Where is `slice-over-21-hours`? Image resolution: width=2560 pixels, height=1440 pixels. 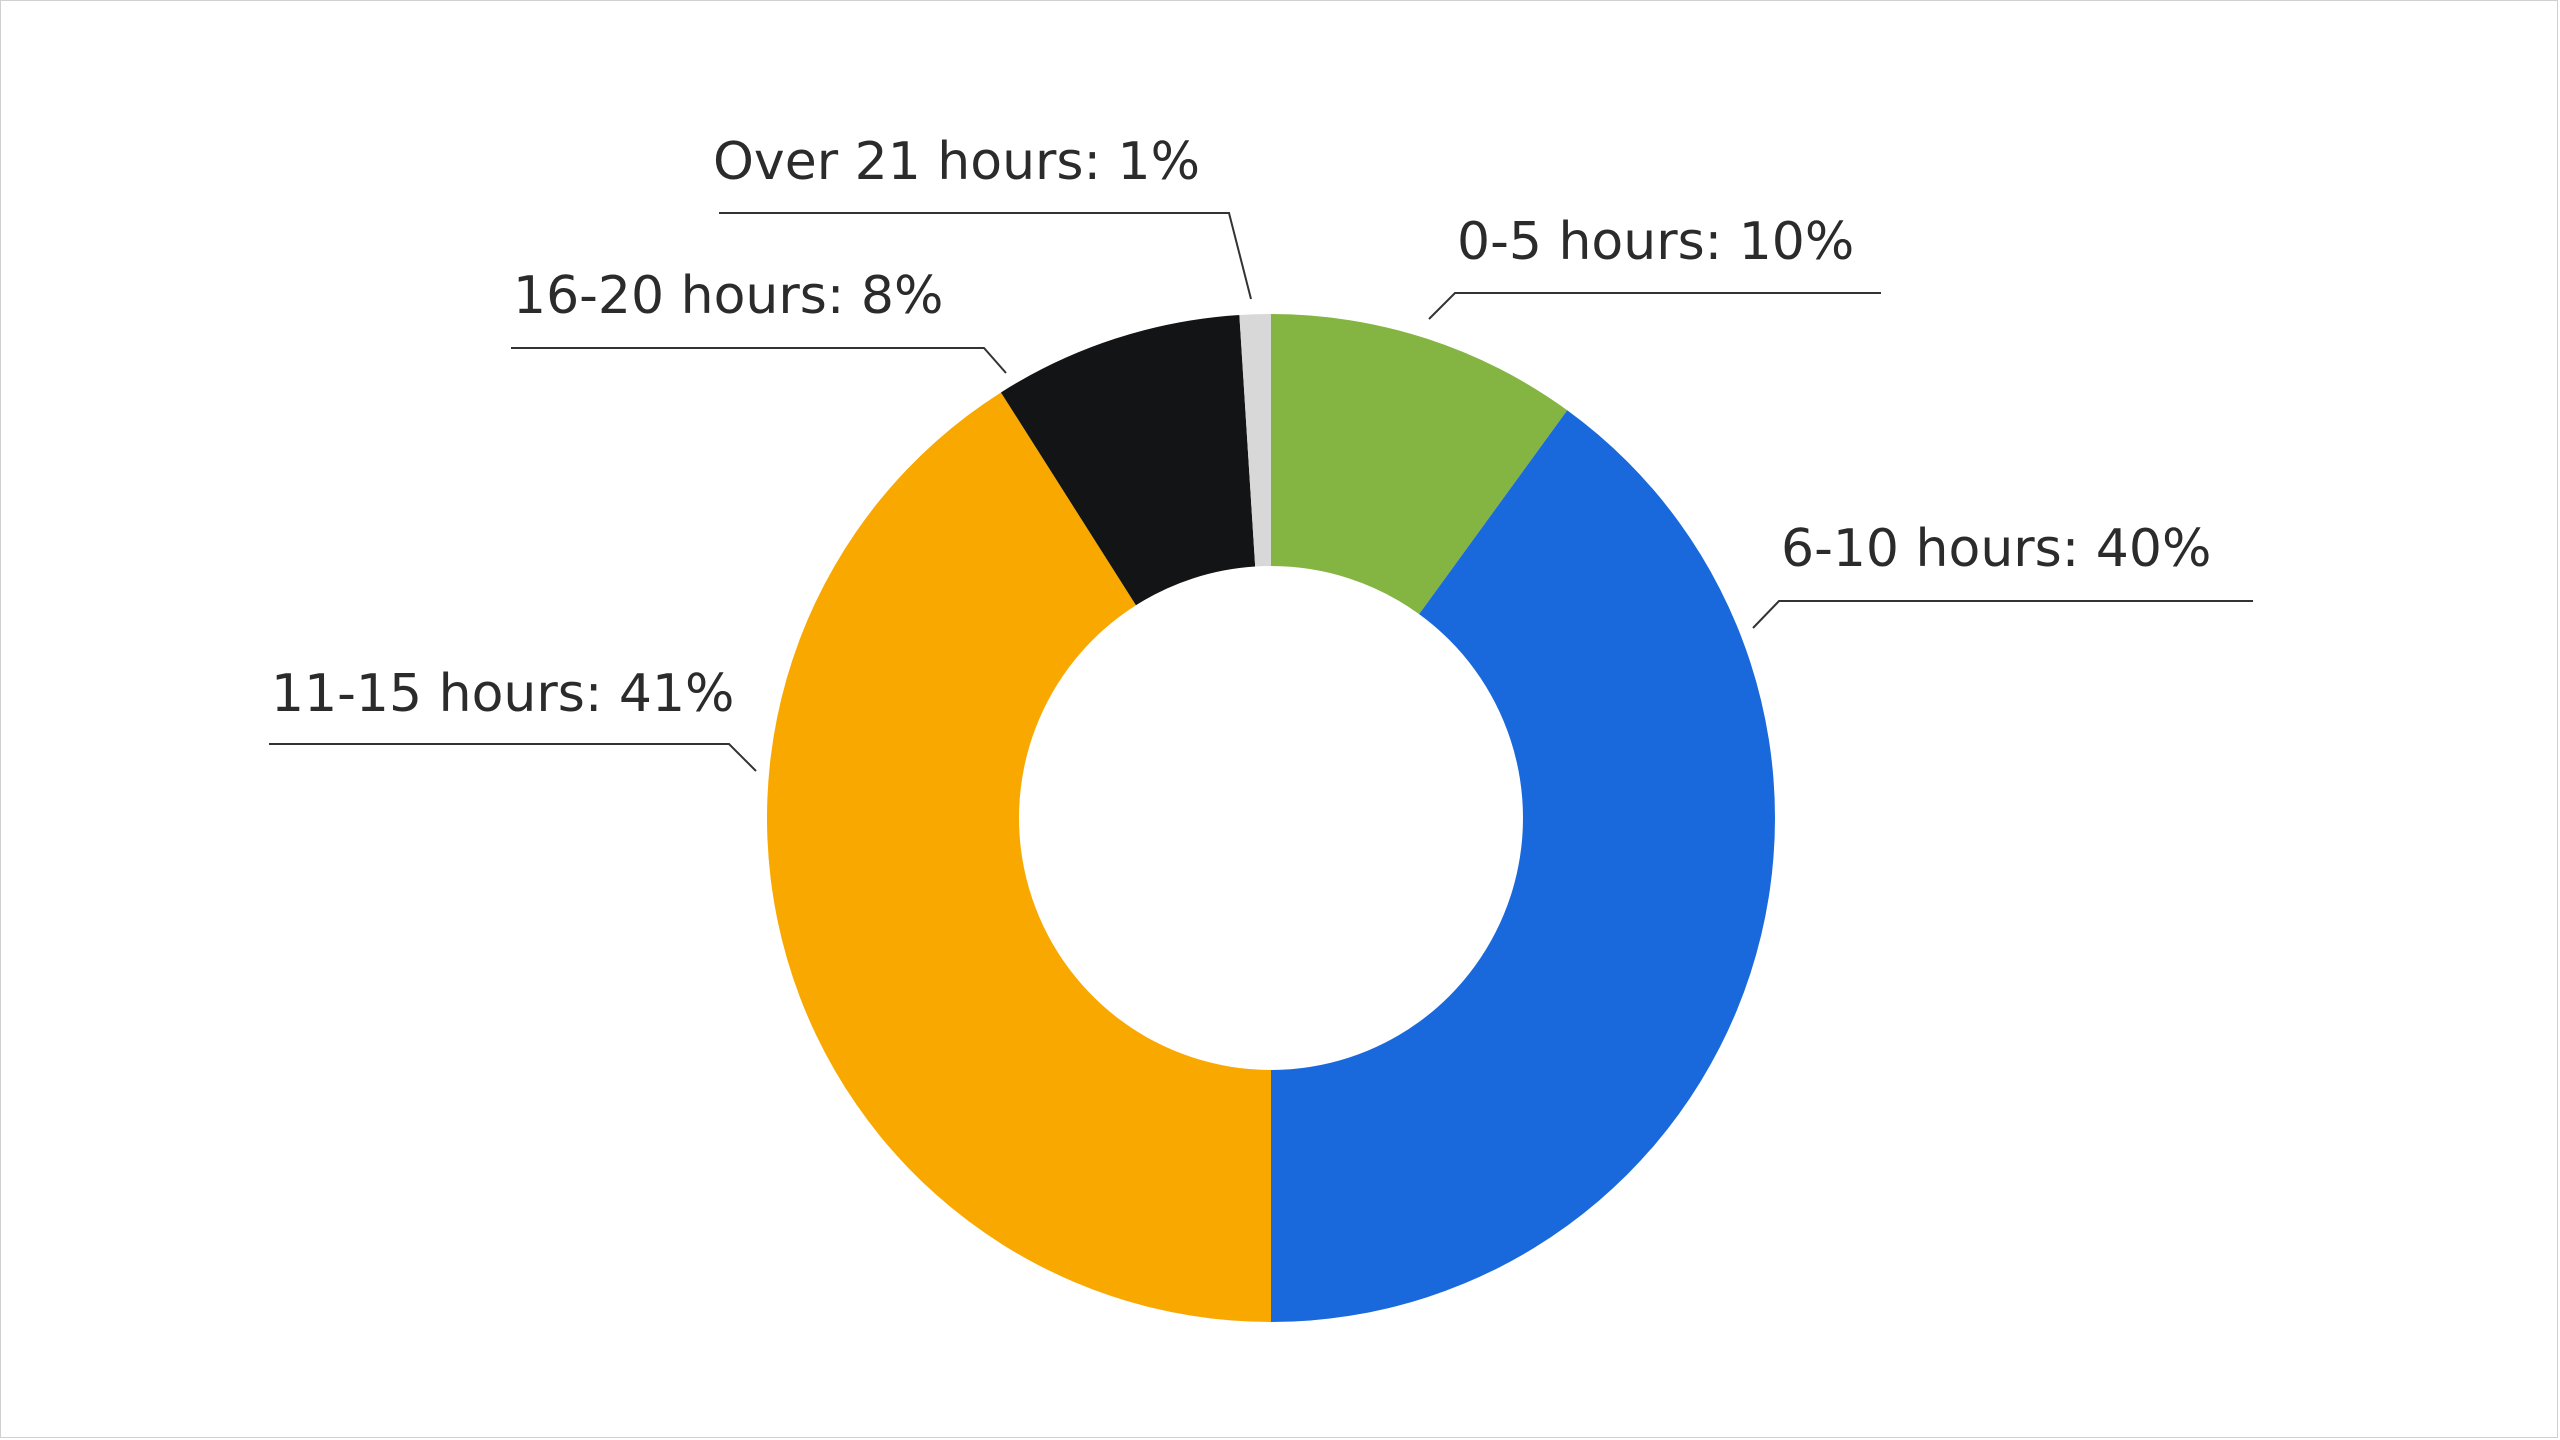
slice-over-21-hours is located at coordinates (1255, 440).